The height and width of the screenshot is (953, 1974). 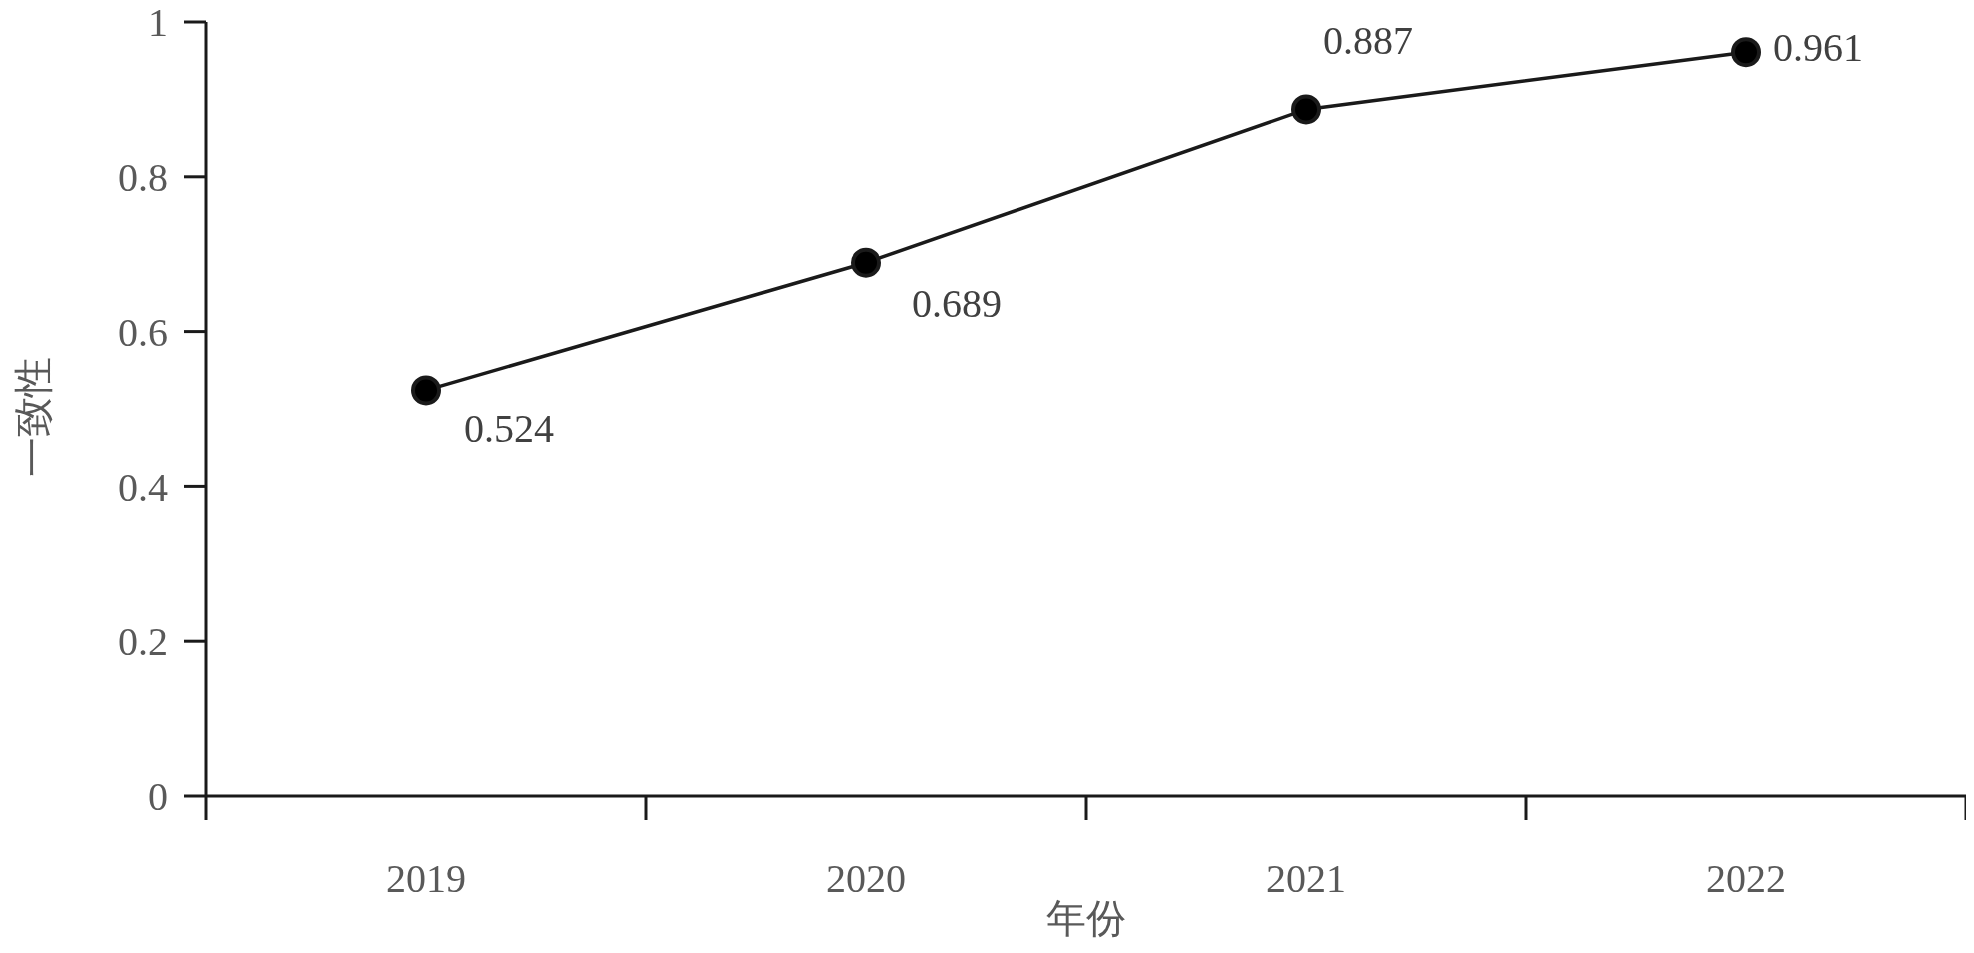 I want to click on y-tick-label: 1, so click(x=158, y=23).